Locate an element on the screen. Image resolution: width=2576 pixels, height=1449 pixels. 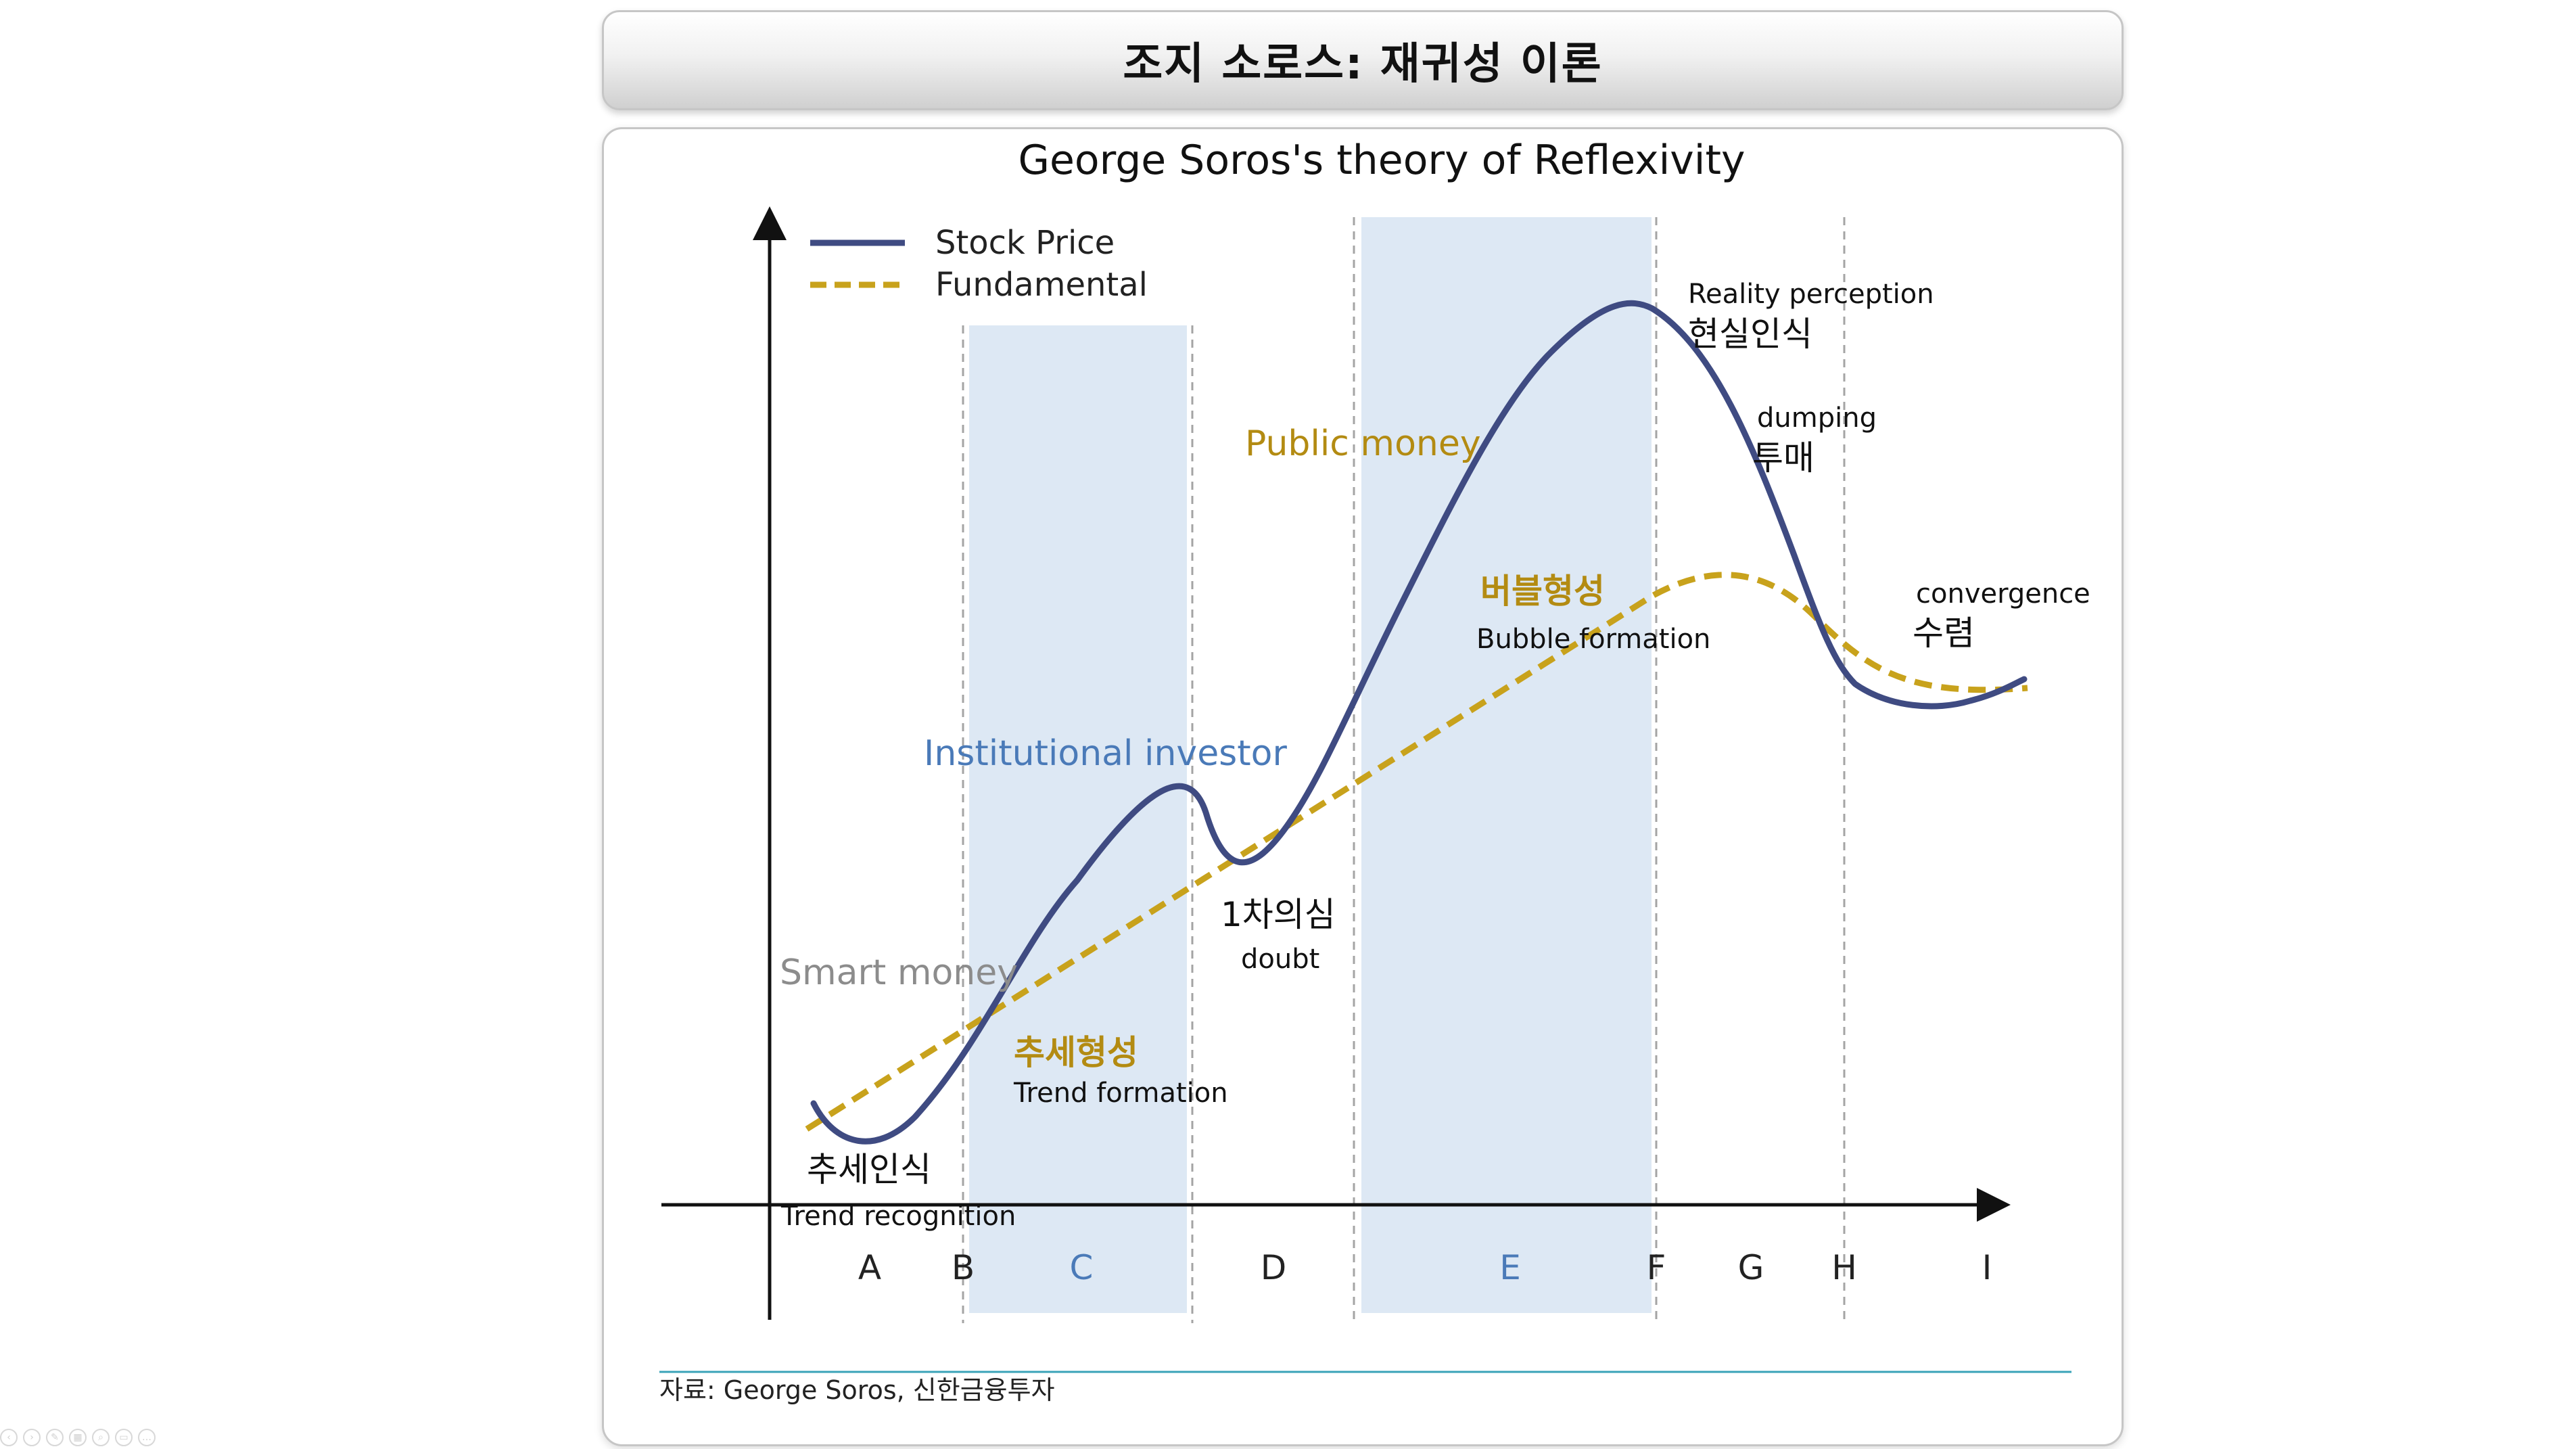
stage-label-a: A is located at coordinates (869, 1267).